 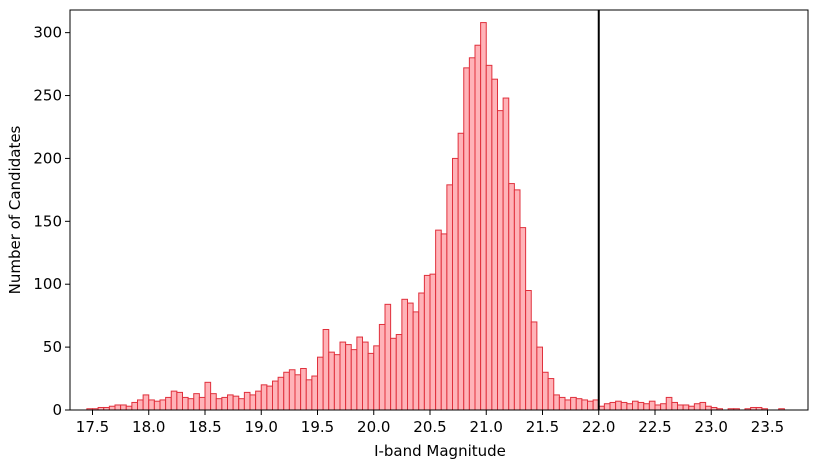 What do you see at coordinates (92, 427) in the screenshot?
I see `x-tick-label: 17.5` at bounding box center [92, 427].